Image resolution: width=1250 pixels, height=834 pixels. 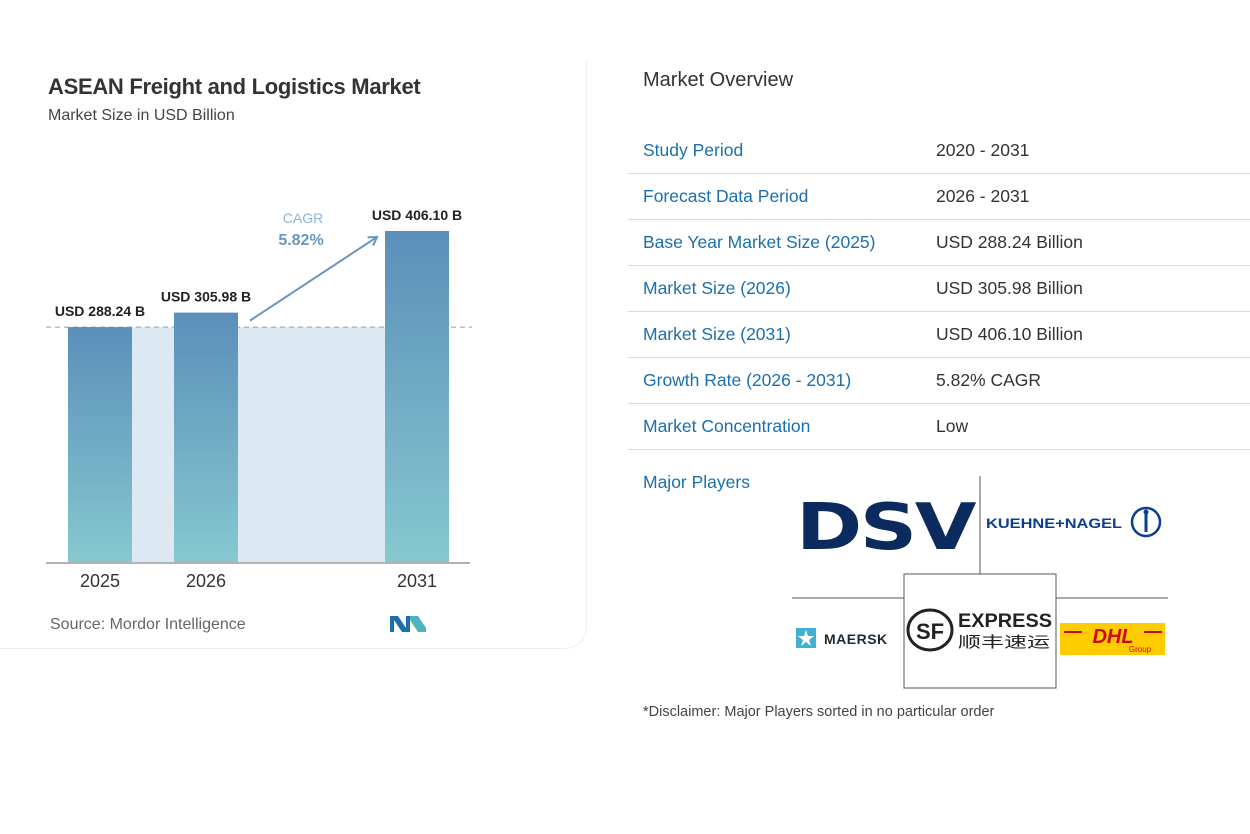 What do you see at coordinates (782, 380) in the screenshot?
I see `row-label: Growth Rate (2026 - 2031)` at bounding box center [782, 380].